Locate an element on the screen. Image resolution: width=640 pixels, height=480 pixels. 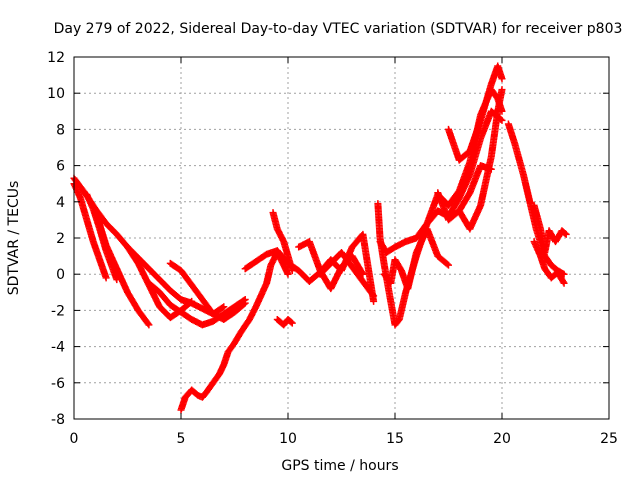
y-tick-label: -4 is located at coordinates (58, 348).